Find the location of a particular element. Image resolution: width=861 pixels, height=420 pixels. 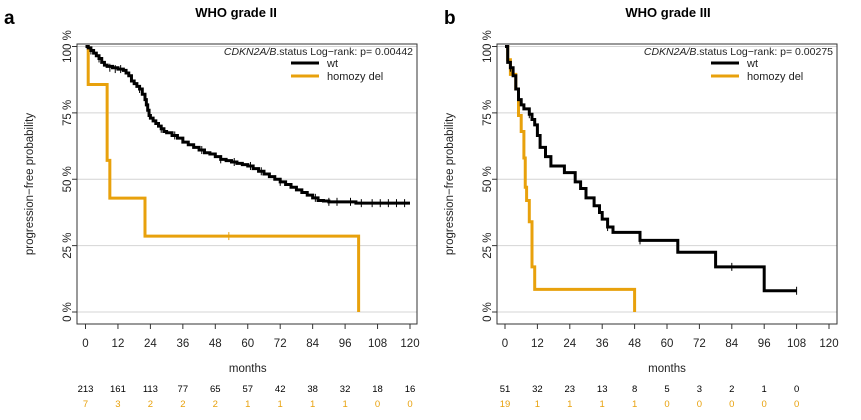

logrank-annotation: CDKN2A/B.status Log−rank: p= 0.00275 is located at coordinates (738, 52).